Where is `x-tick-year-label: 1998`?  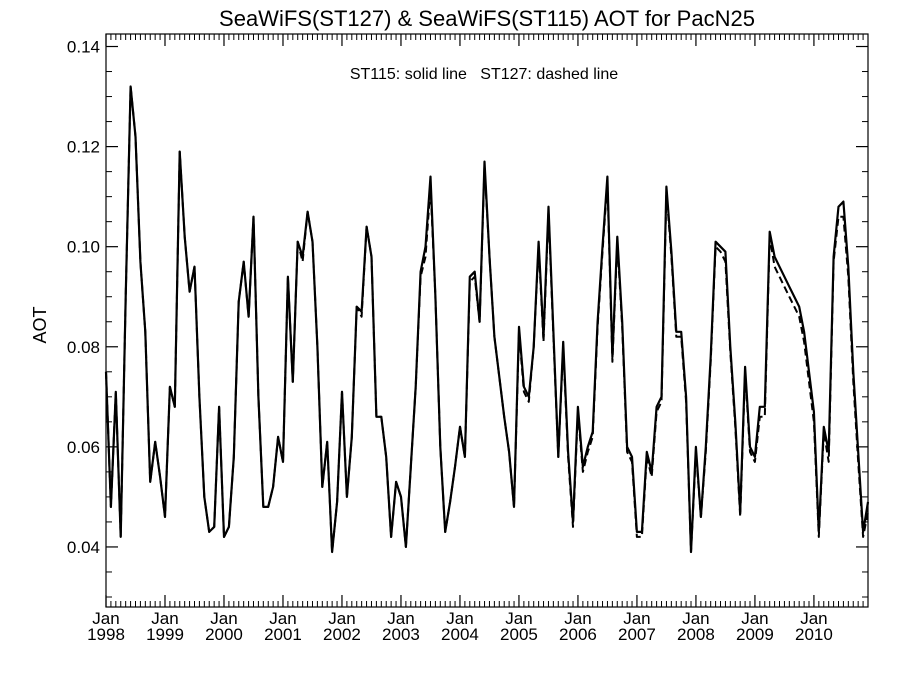 x-tick-year-label: 1998 is located at coordinates (106, 634).